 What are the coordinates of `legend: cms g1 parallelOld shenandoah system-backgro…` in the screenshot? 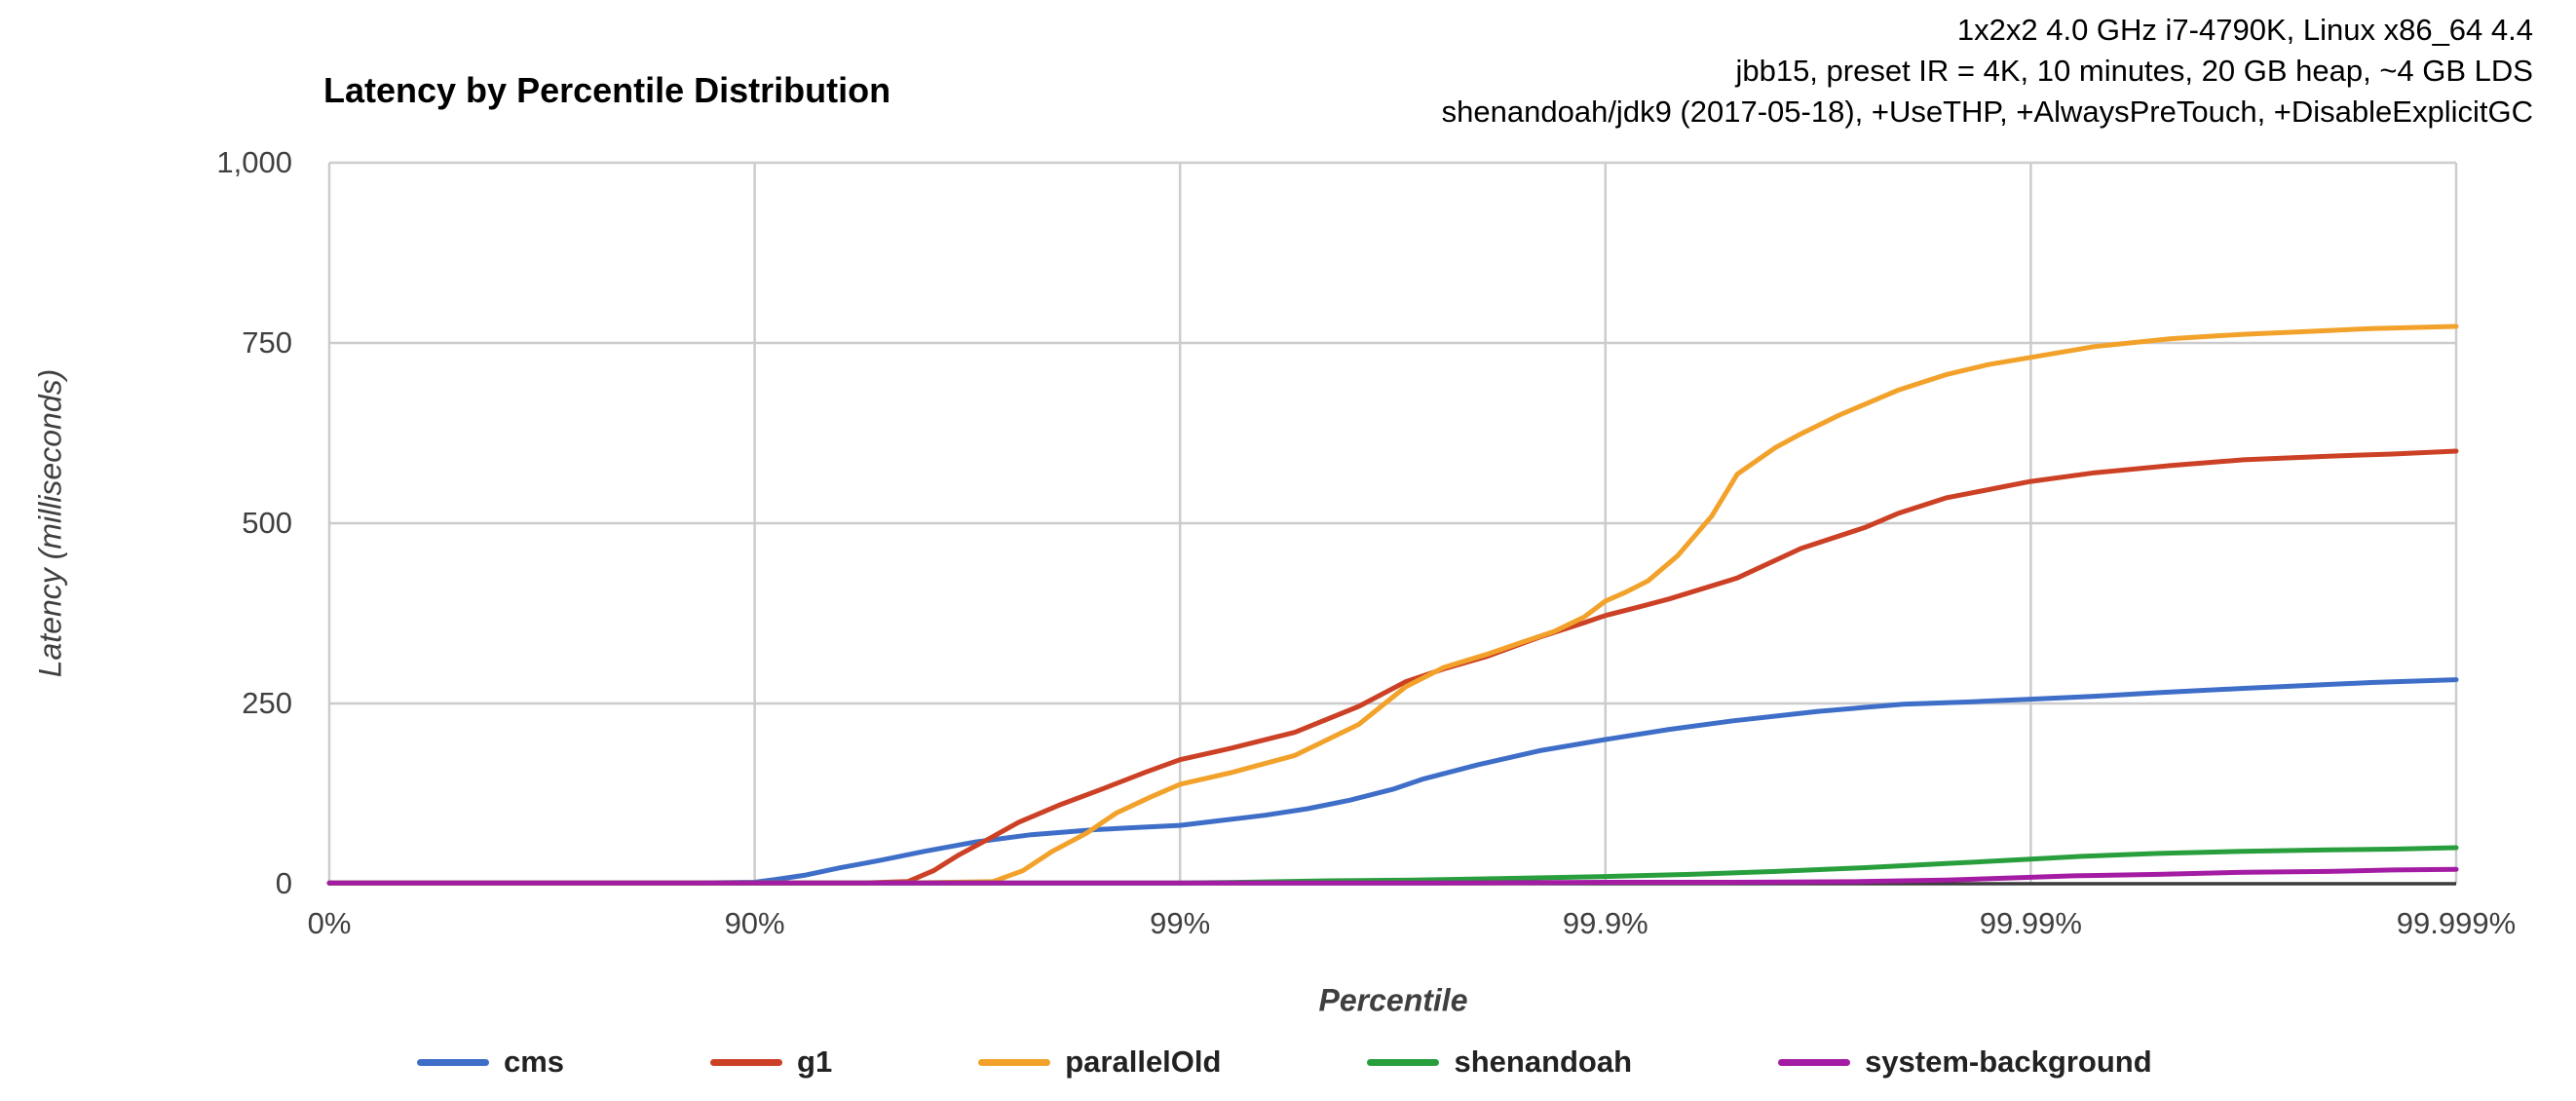 It's located at (1284, 1062).